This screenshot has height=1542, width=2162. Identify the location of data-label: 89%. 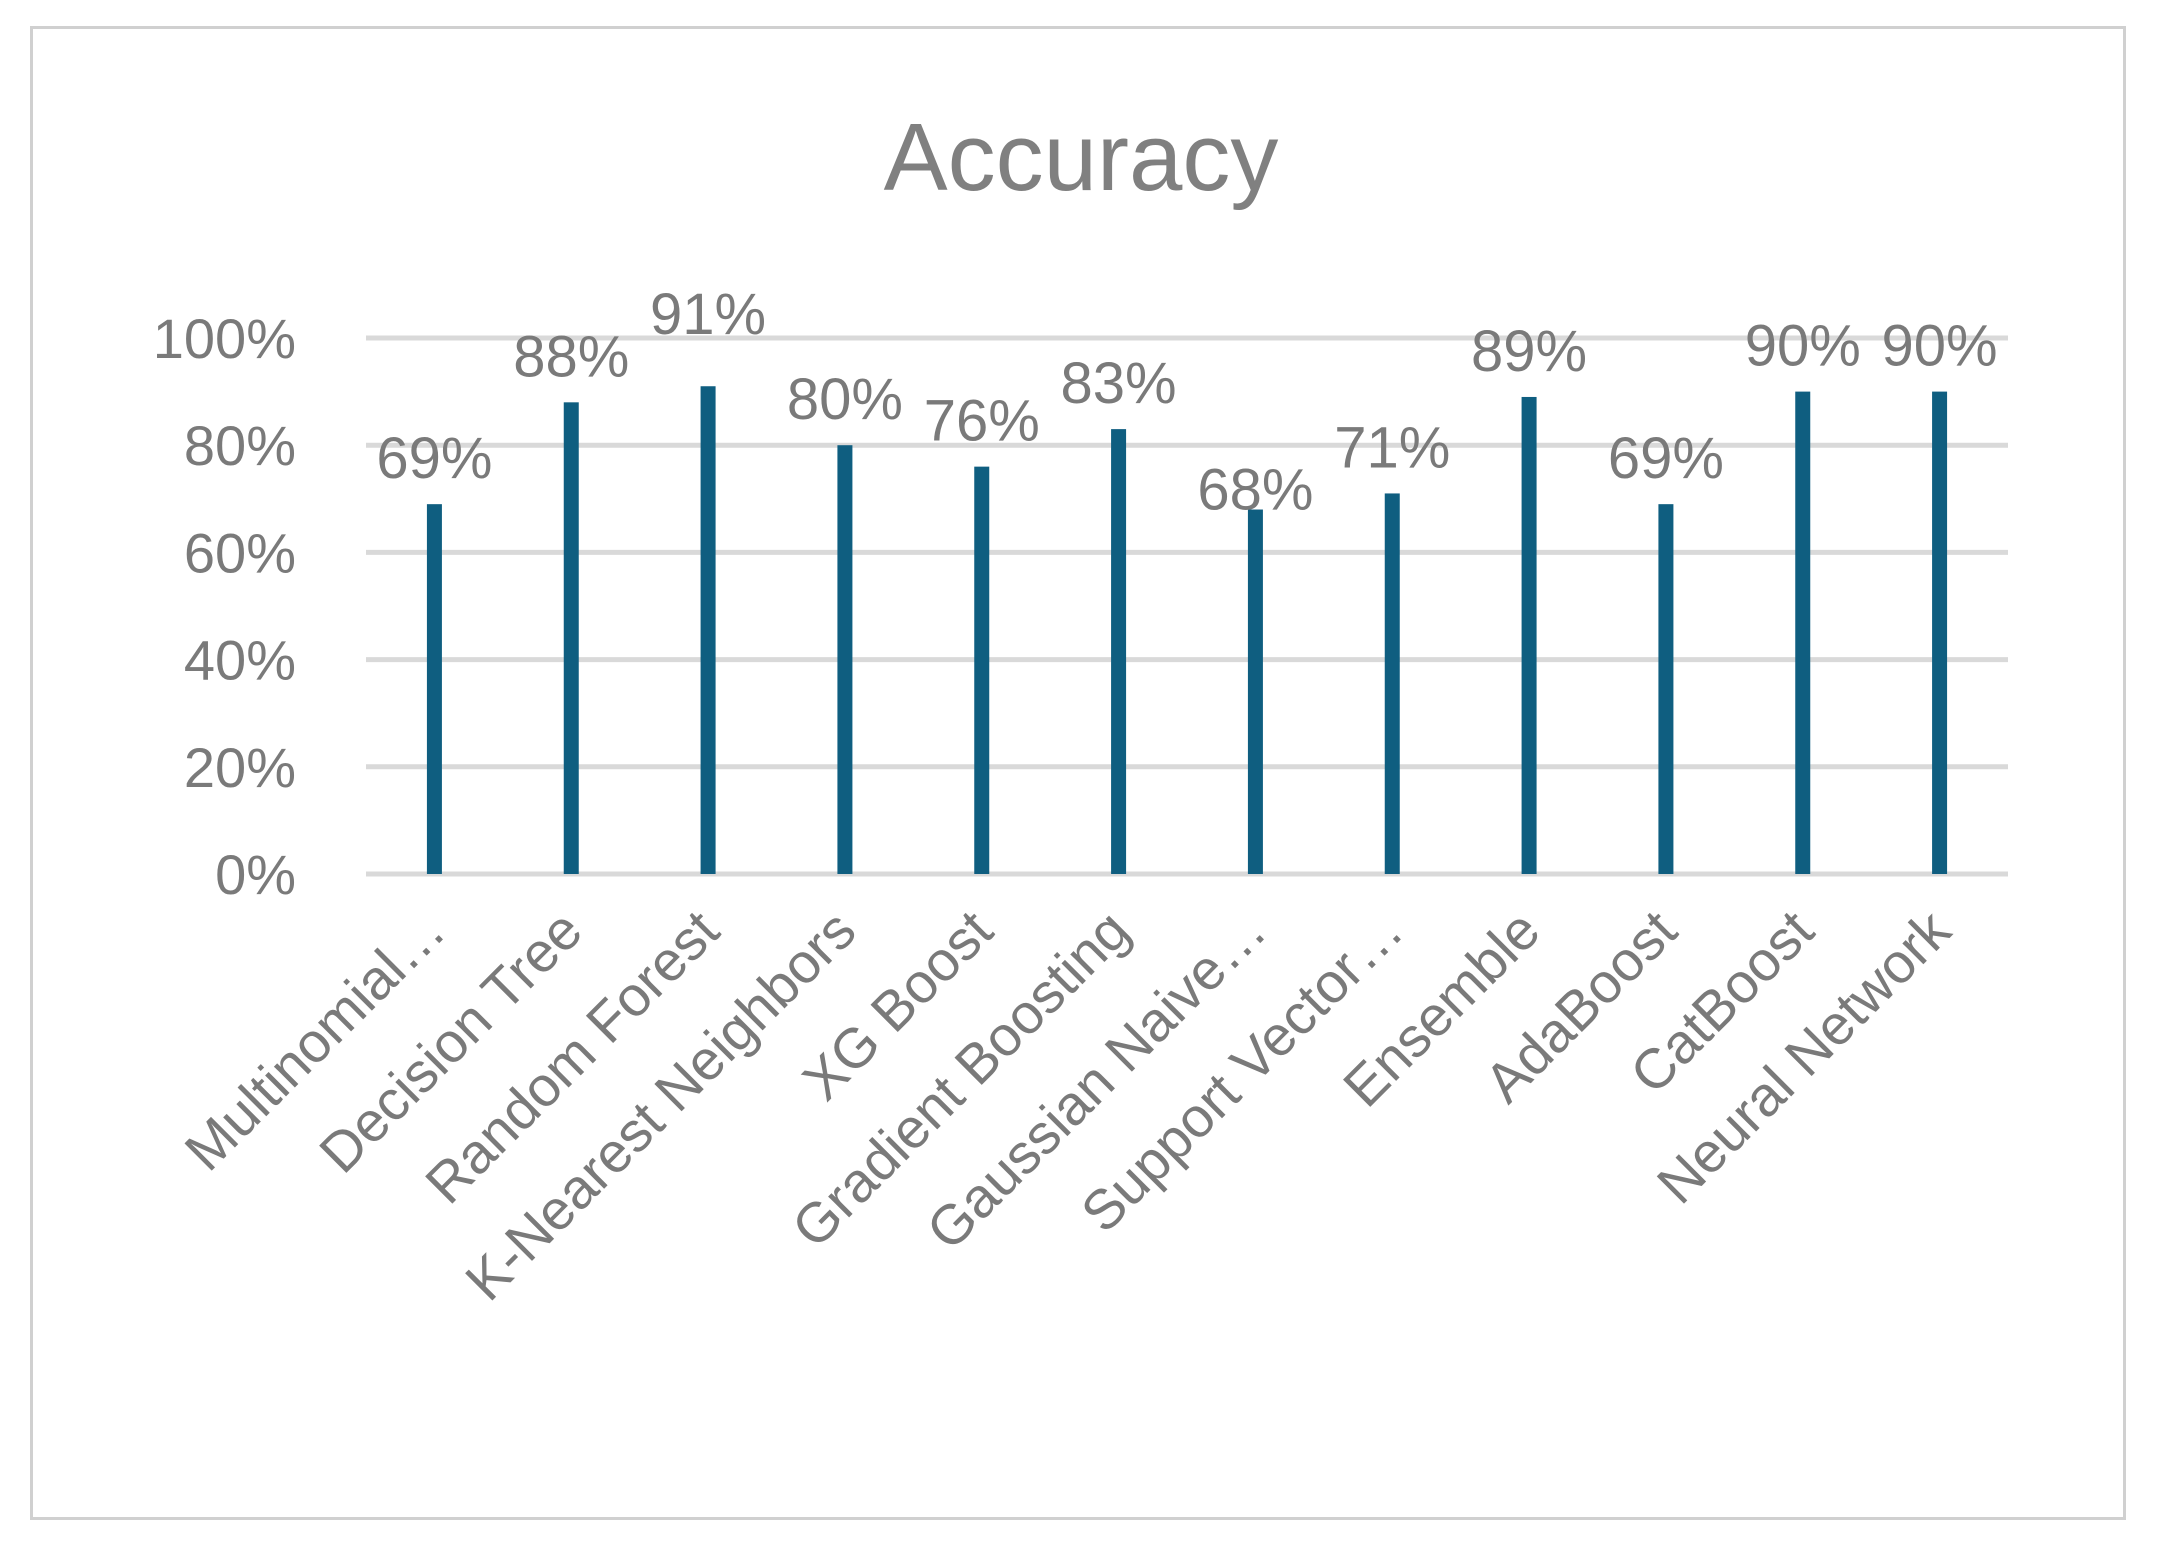
(1529, 351).